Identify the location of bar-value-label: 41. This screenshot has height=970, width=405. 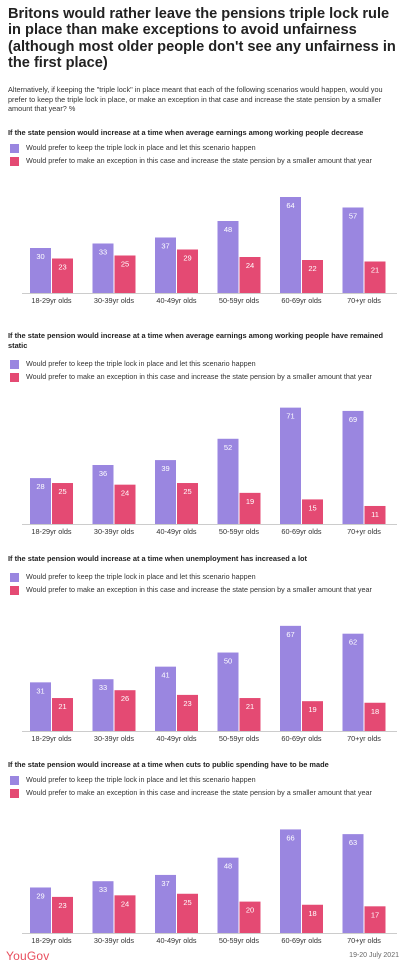
(165, 675).